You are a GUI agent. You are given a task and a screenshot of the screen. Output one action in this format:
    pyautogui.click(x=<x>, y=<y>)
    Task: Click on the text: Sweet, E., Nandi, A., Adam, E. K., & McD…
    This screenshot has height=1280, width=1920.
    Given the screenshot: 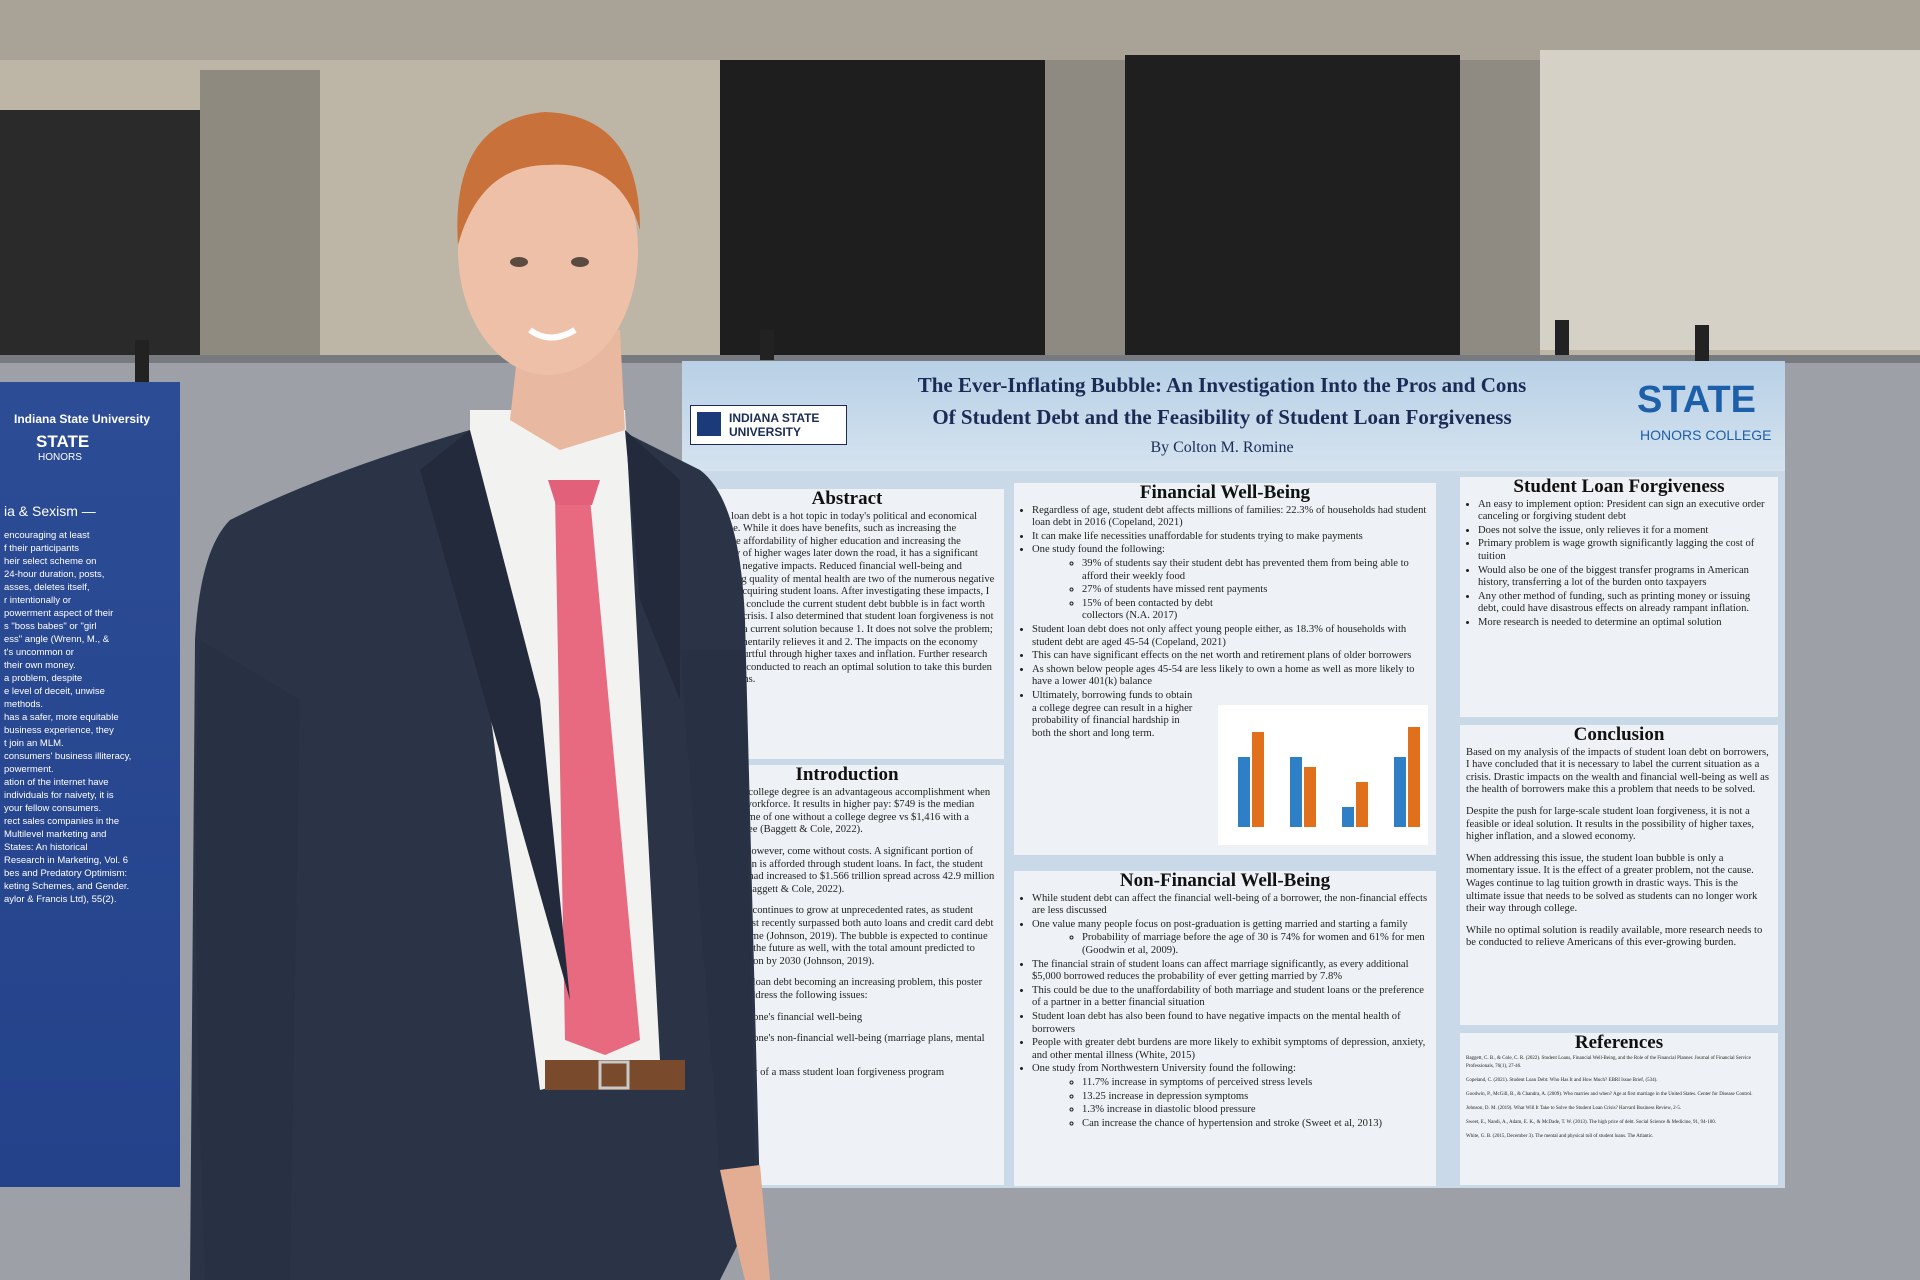 What is the action you would take?
    pyautogui.click(x=1591, y=1122)
    